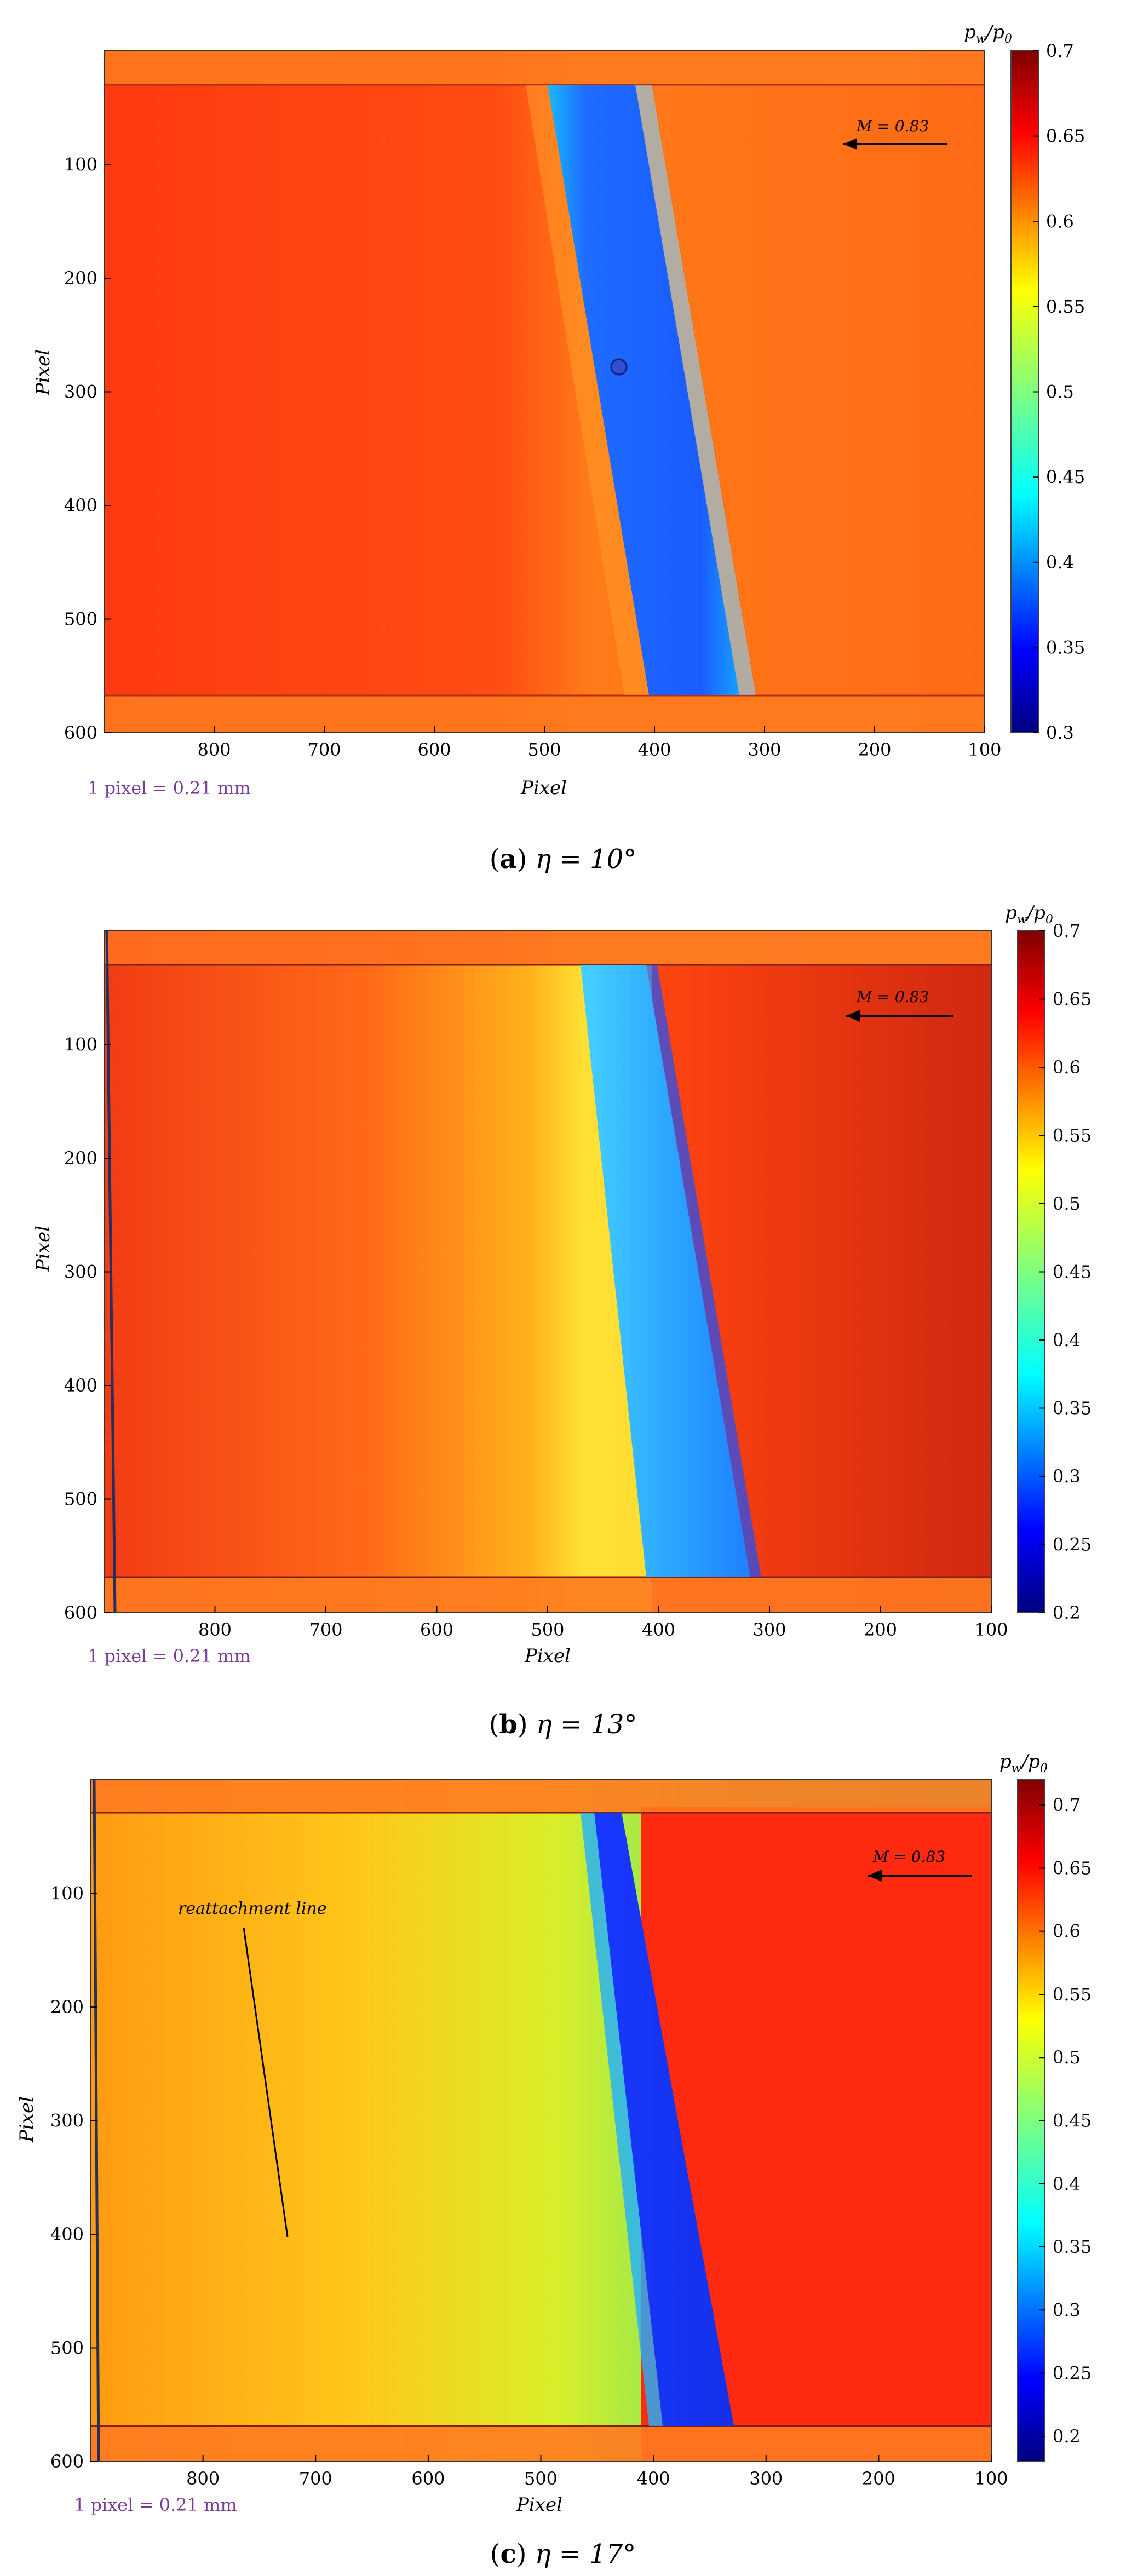 This screenshot has width=1126, height=2576. Describe the element at coordinates (80, 1385) in the screenshot. I see `panel-b-ytick-label-3: 400` at that location.